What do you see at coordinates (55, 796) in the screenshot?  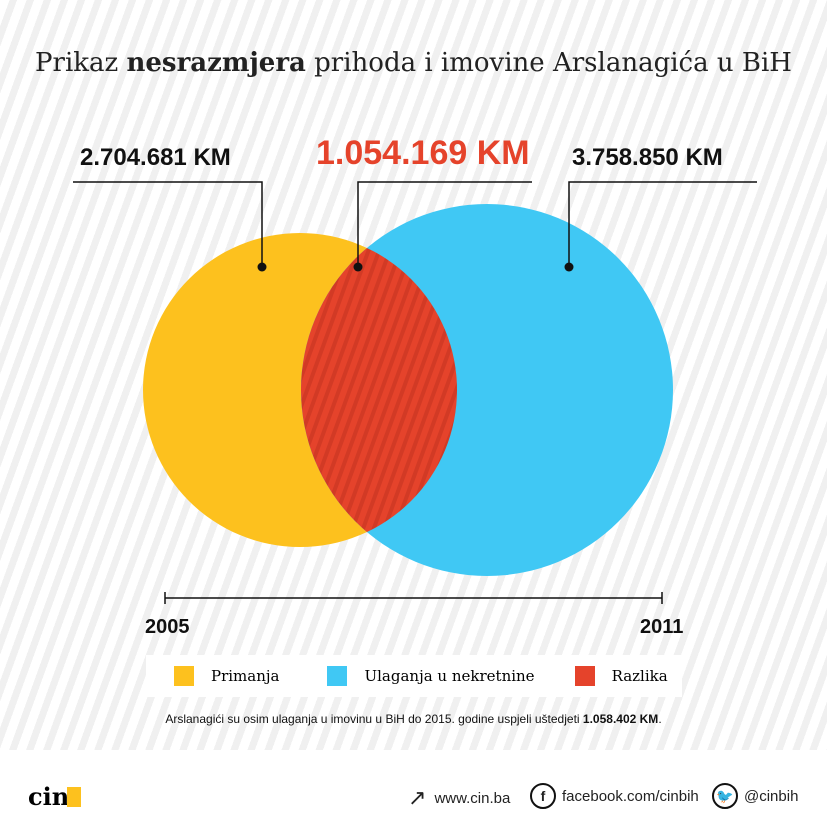 I see `cin-logo: cin` at bounding box center [55, 796].